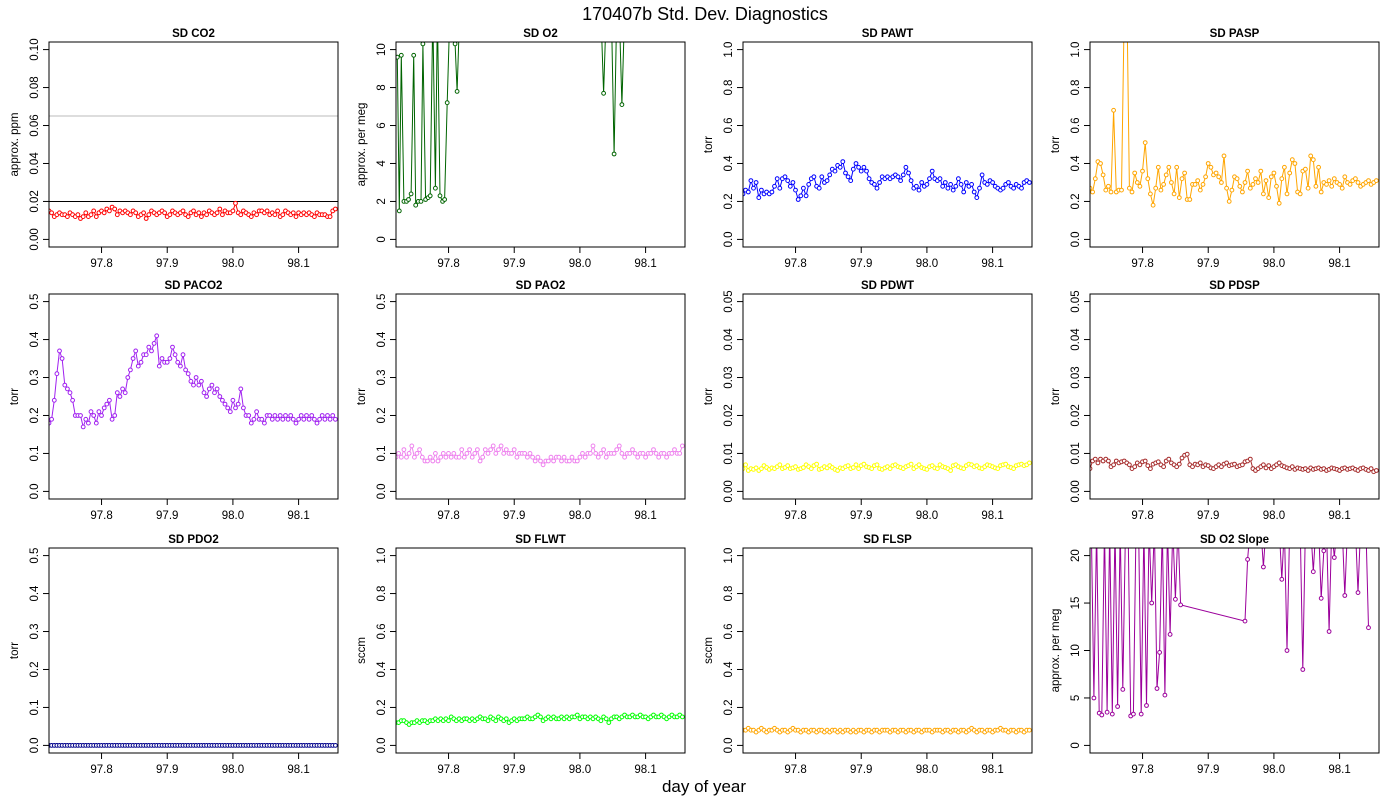 Image resolution: width=1400 pixels, height=800 pixels. I want to click on y-tick-label: 0, so click(382, 239).